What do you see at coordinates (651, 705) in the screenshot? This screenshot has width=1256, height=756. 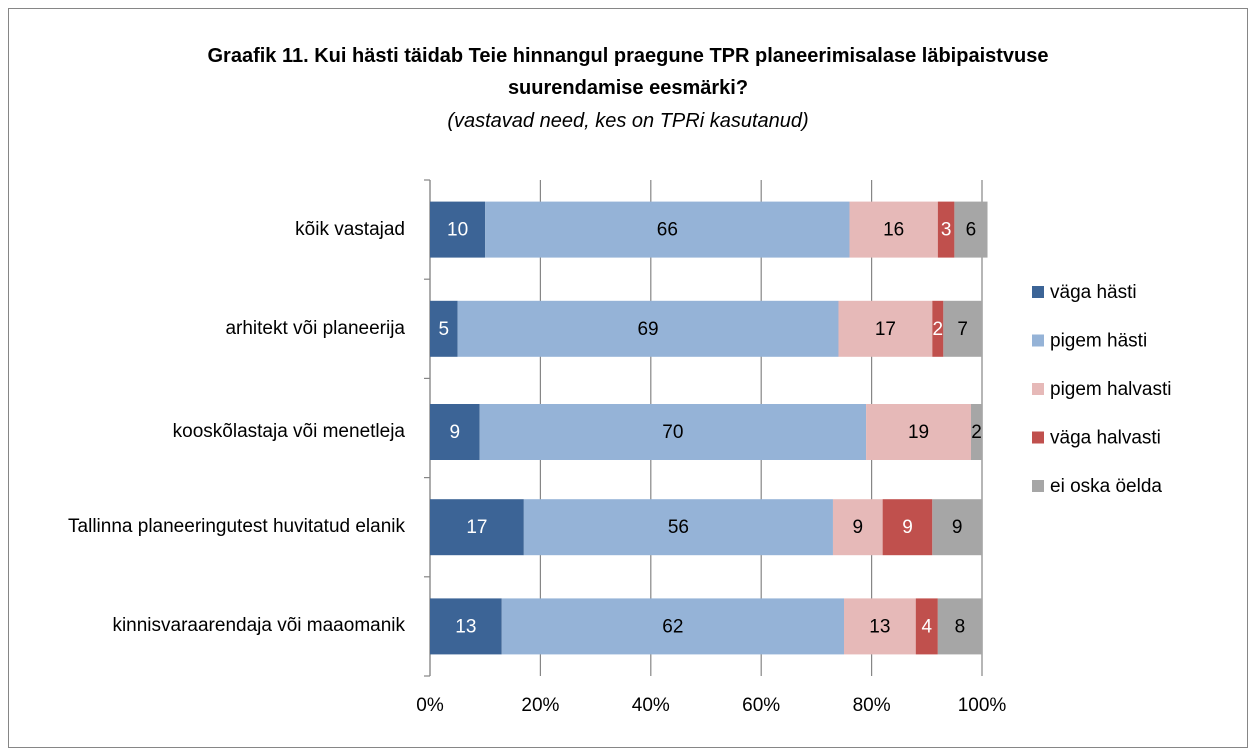 I see `x-tick-label: 40%` at bounding box center [651, 705].